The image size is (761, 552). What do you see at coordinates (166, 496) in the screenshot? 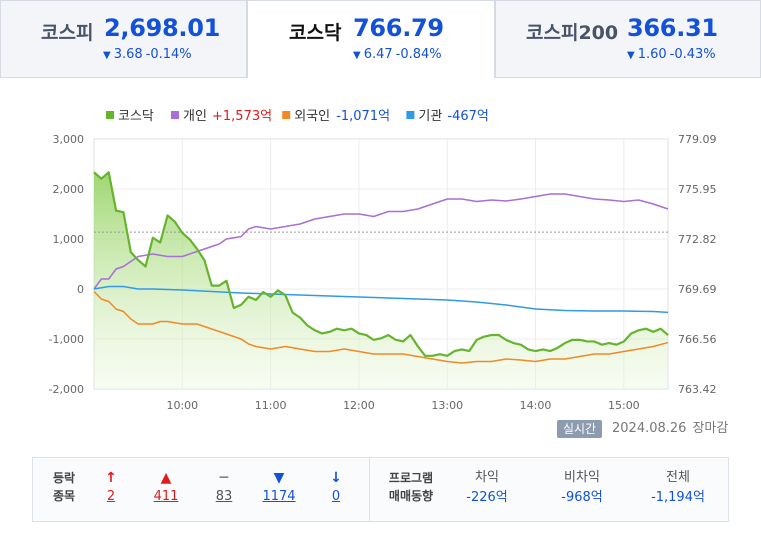
I see `count-value: 411` at bounding box center [166, 496].